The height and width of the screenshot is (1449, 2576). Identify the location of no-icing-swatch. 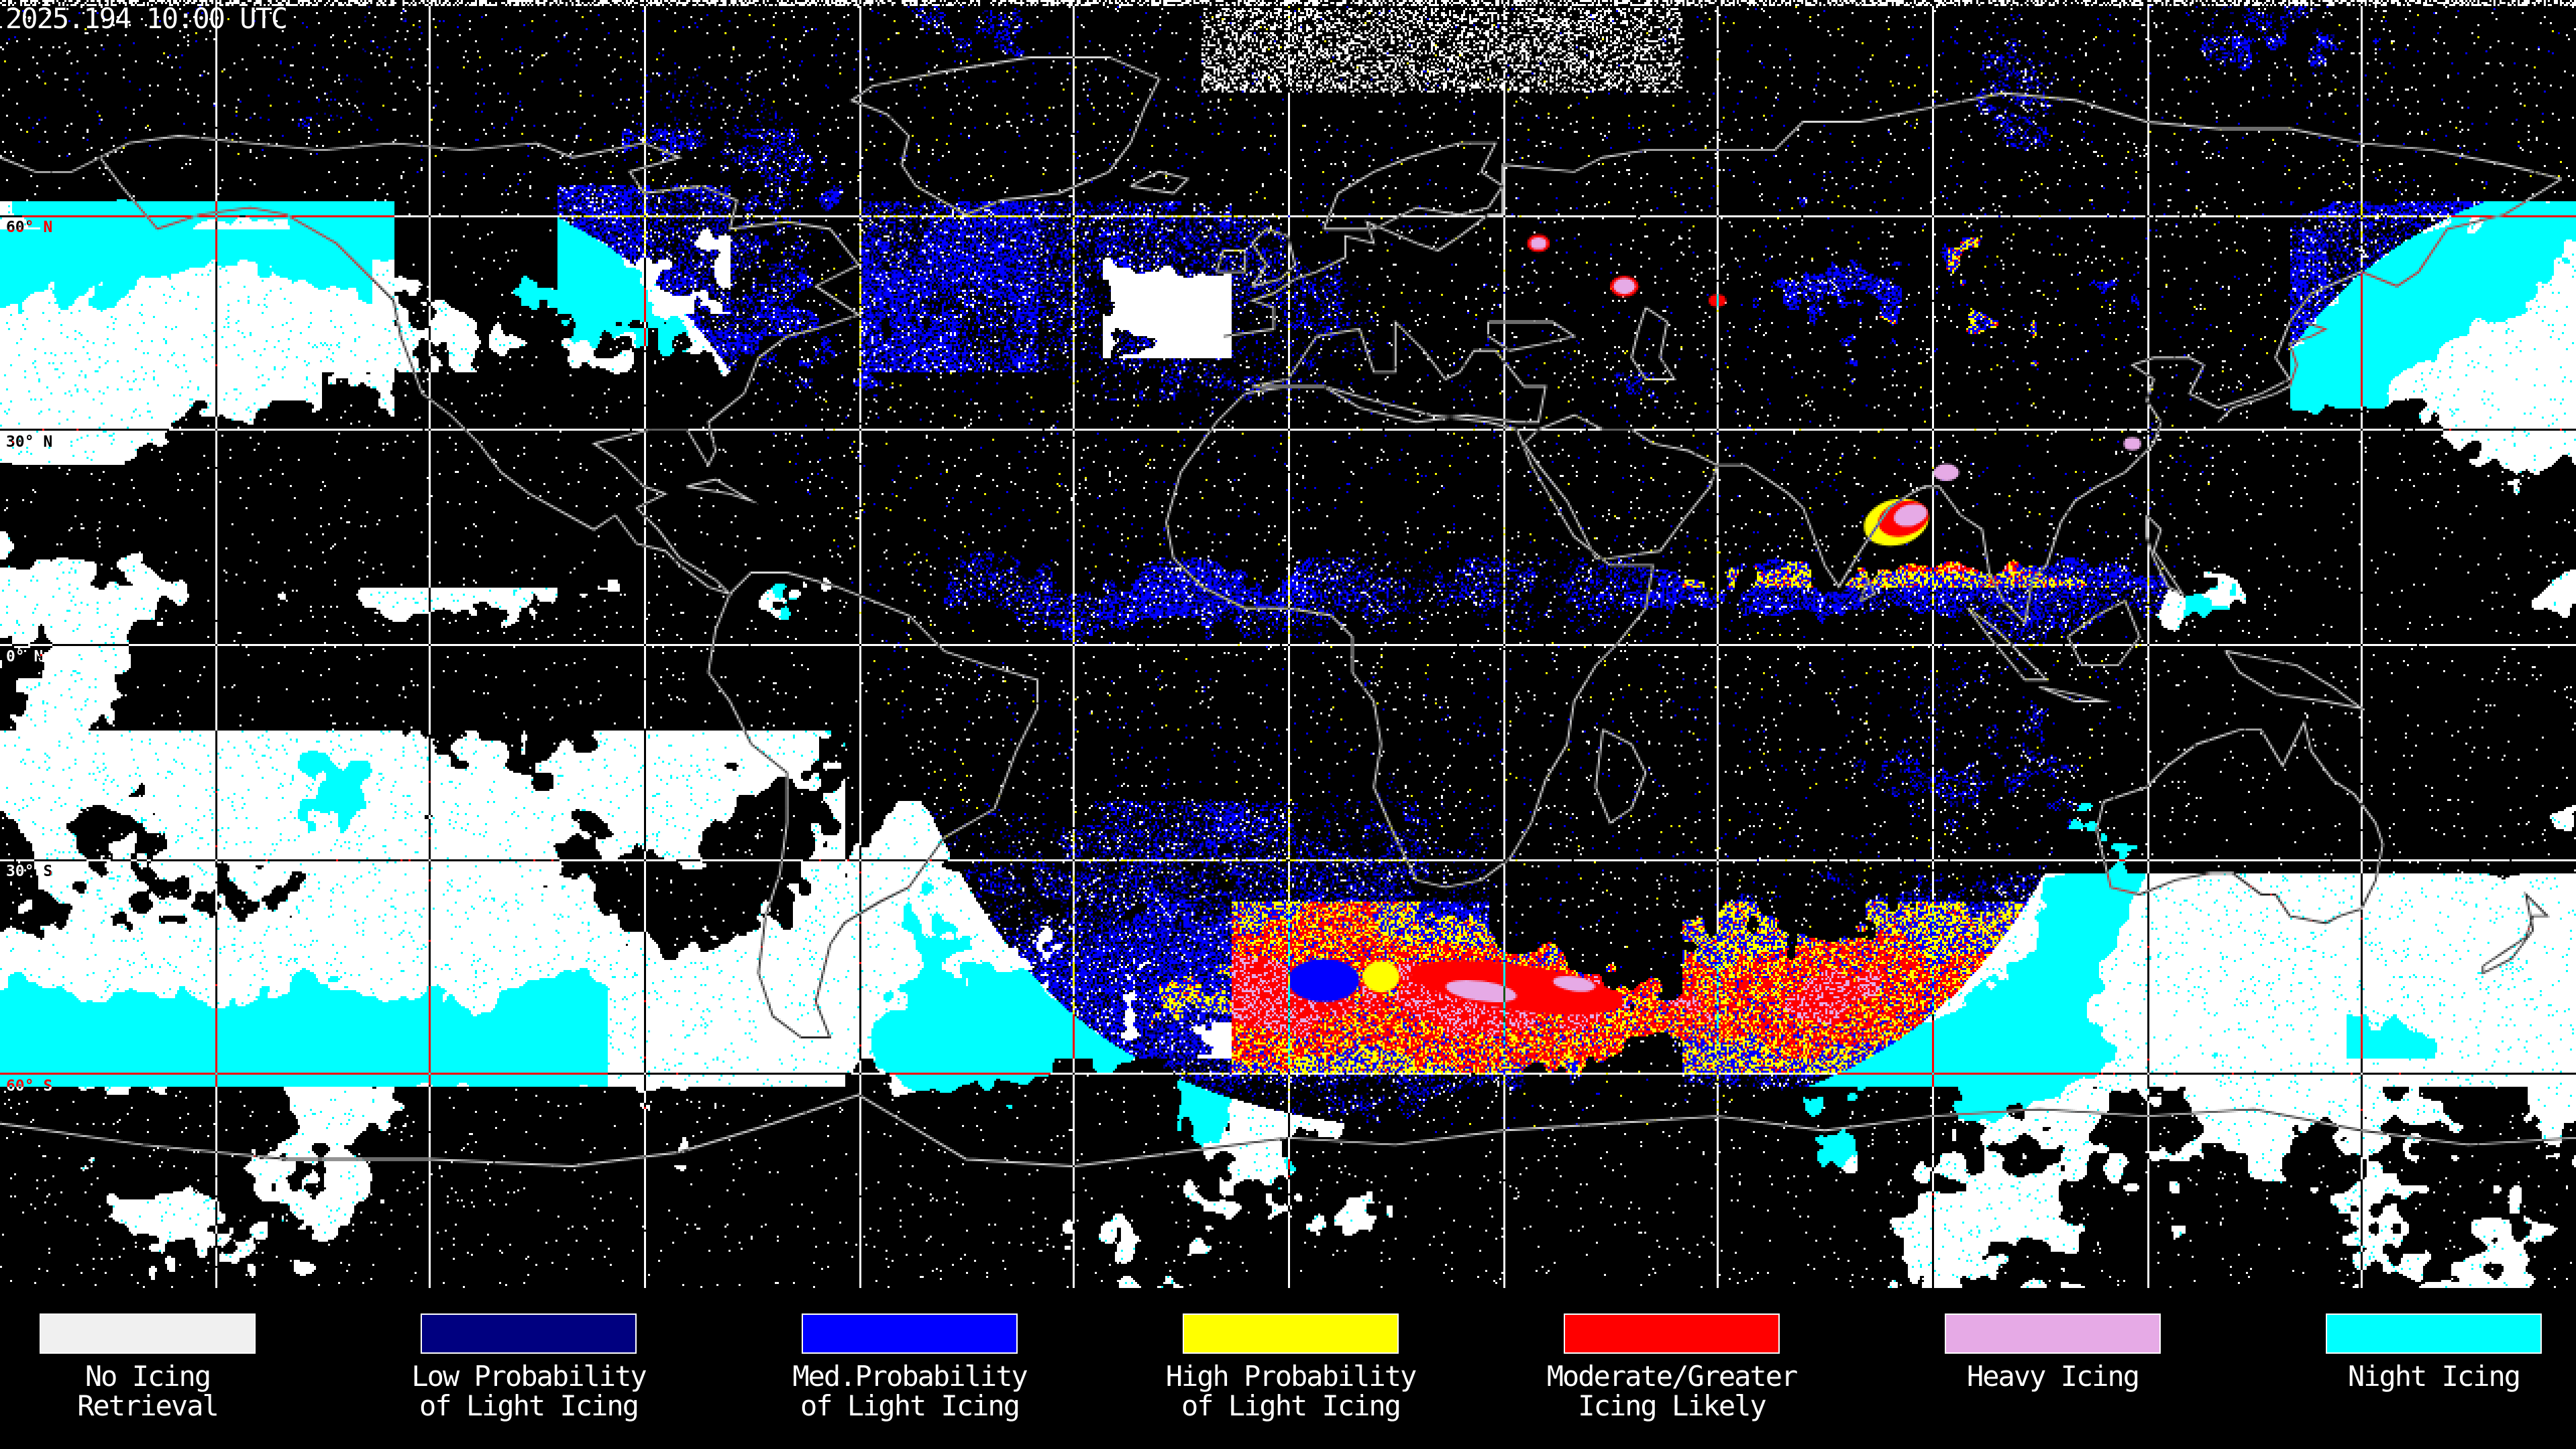
(148, 1333).